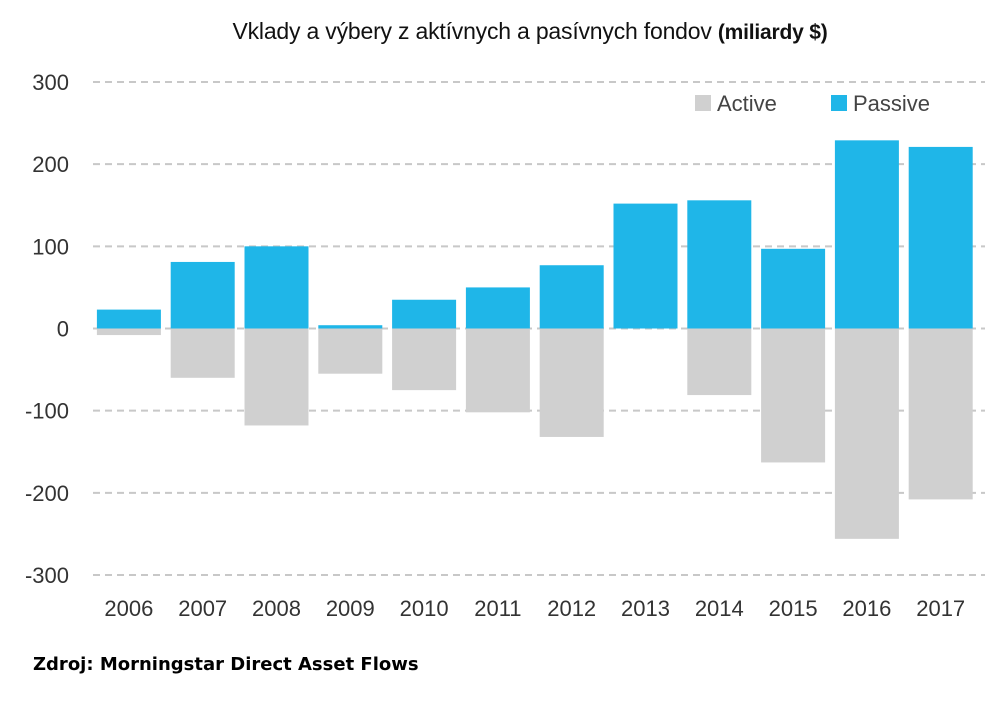 Image resolution: width=1000 pixels, height=721 pixels. I want to click on x-tick-label: 2011, so click(497, 608).